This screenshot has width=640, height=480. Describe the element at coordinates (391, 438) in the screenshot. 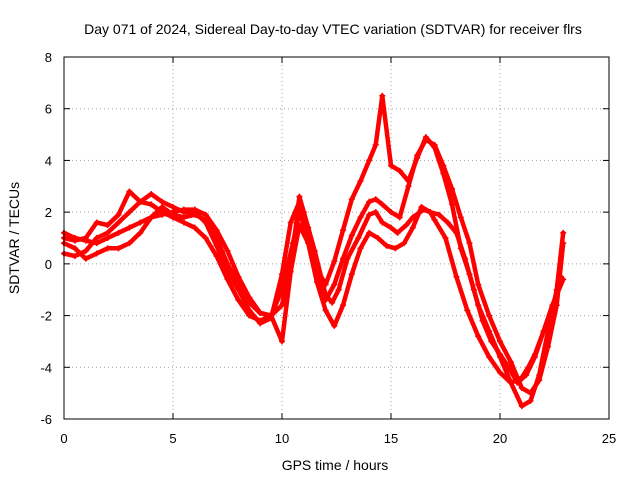

I see `x-tick-label: 15` at that location.